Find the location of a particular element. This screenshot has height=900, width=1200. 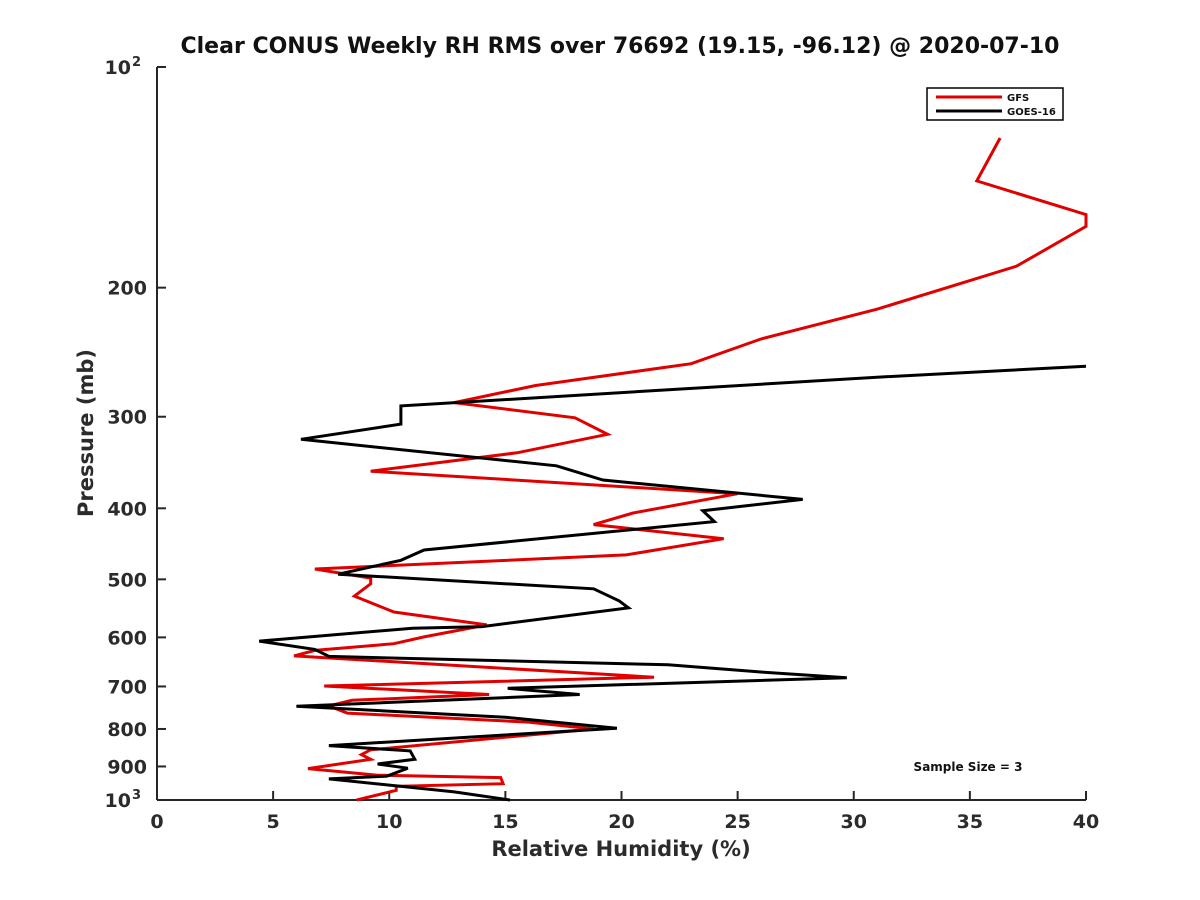

legend-entry: GFS is located at coordinates (1018, 98).